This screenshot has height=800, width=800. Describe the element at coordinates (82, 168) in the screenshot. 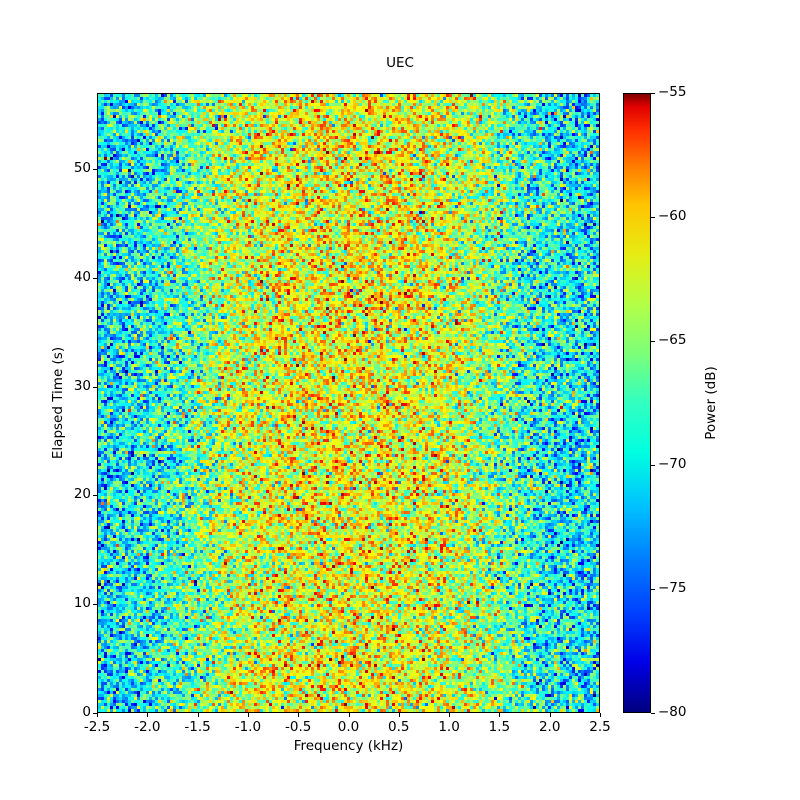

I see `y-tick-label: 50` at that location.